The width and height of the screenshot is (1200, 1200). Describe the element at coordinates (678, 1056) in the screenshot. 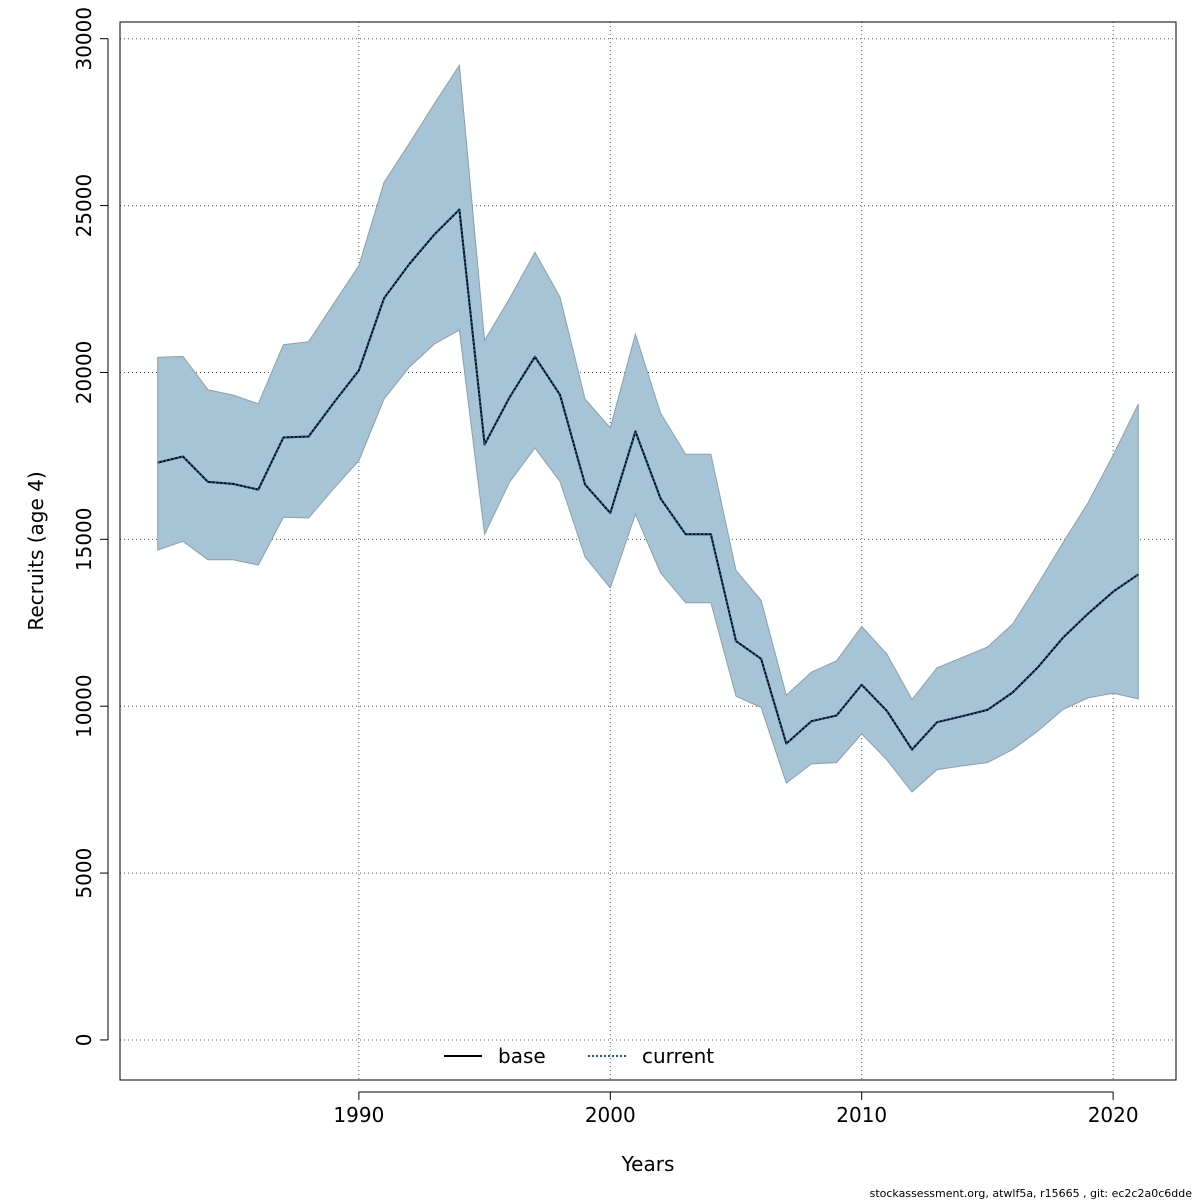

I see `legend-label-current: current` at that location.